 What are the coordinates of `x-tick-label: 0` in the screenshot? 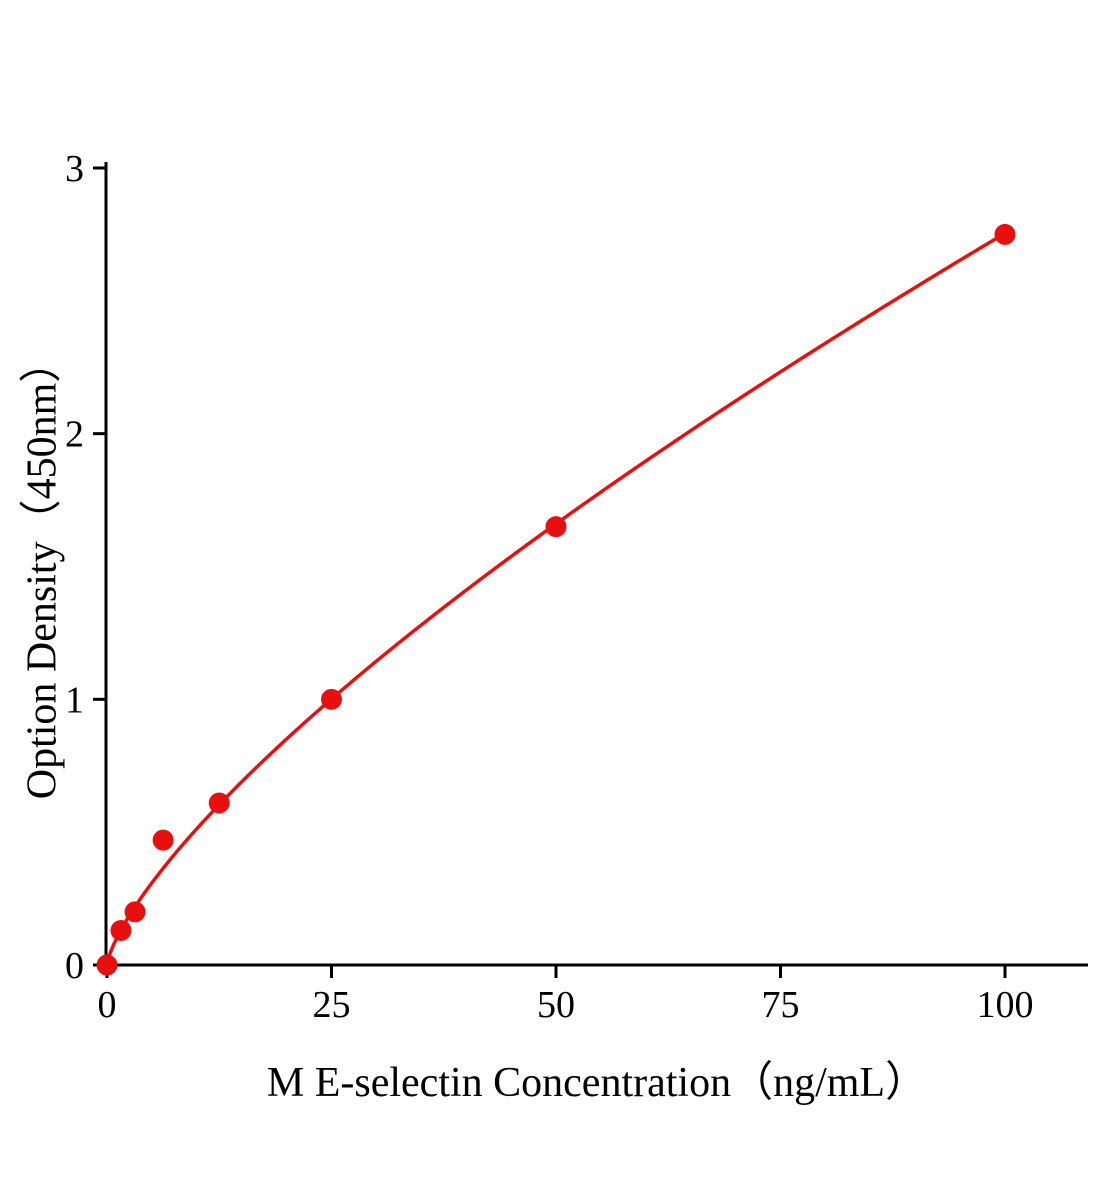 It's located at (107, 1005).